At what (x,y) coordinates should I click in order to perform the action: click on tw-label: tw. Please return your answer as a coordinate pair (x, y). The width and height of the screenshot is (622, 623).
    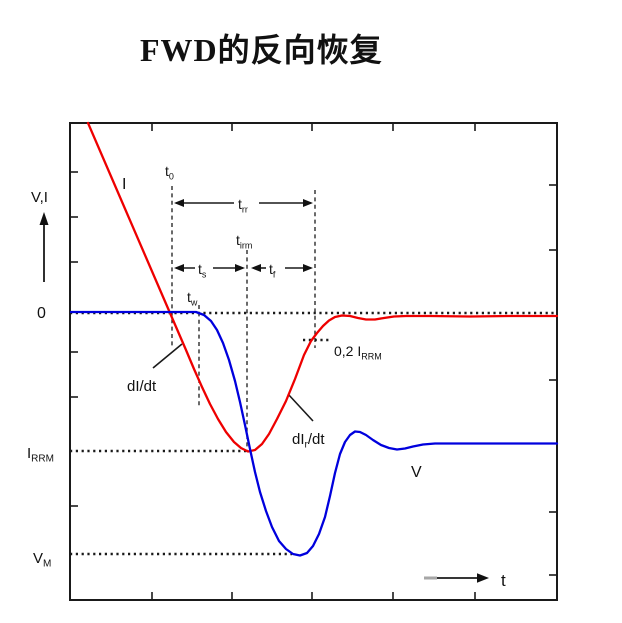
    Looking at the image, I should click on (192, 298).